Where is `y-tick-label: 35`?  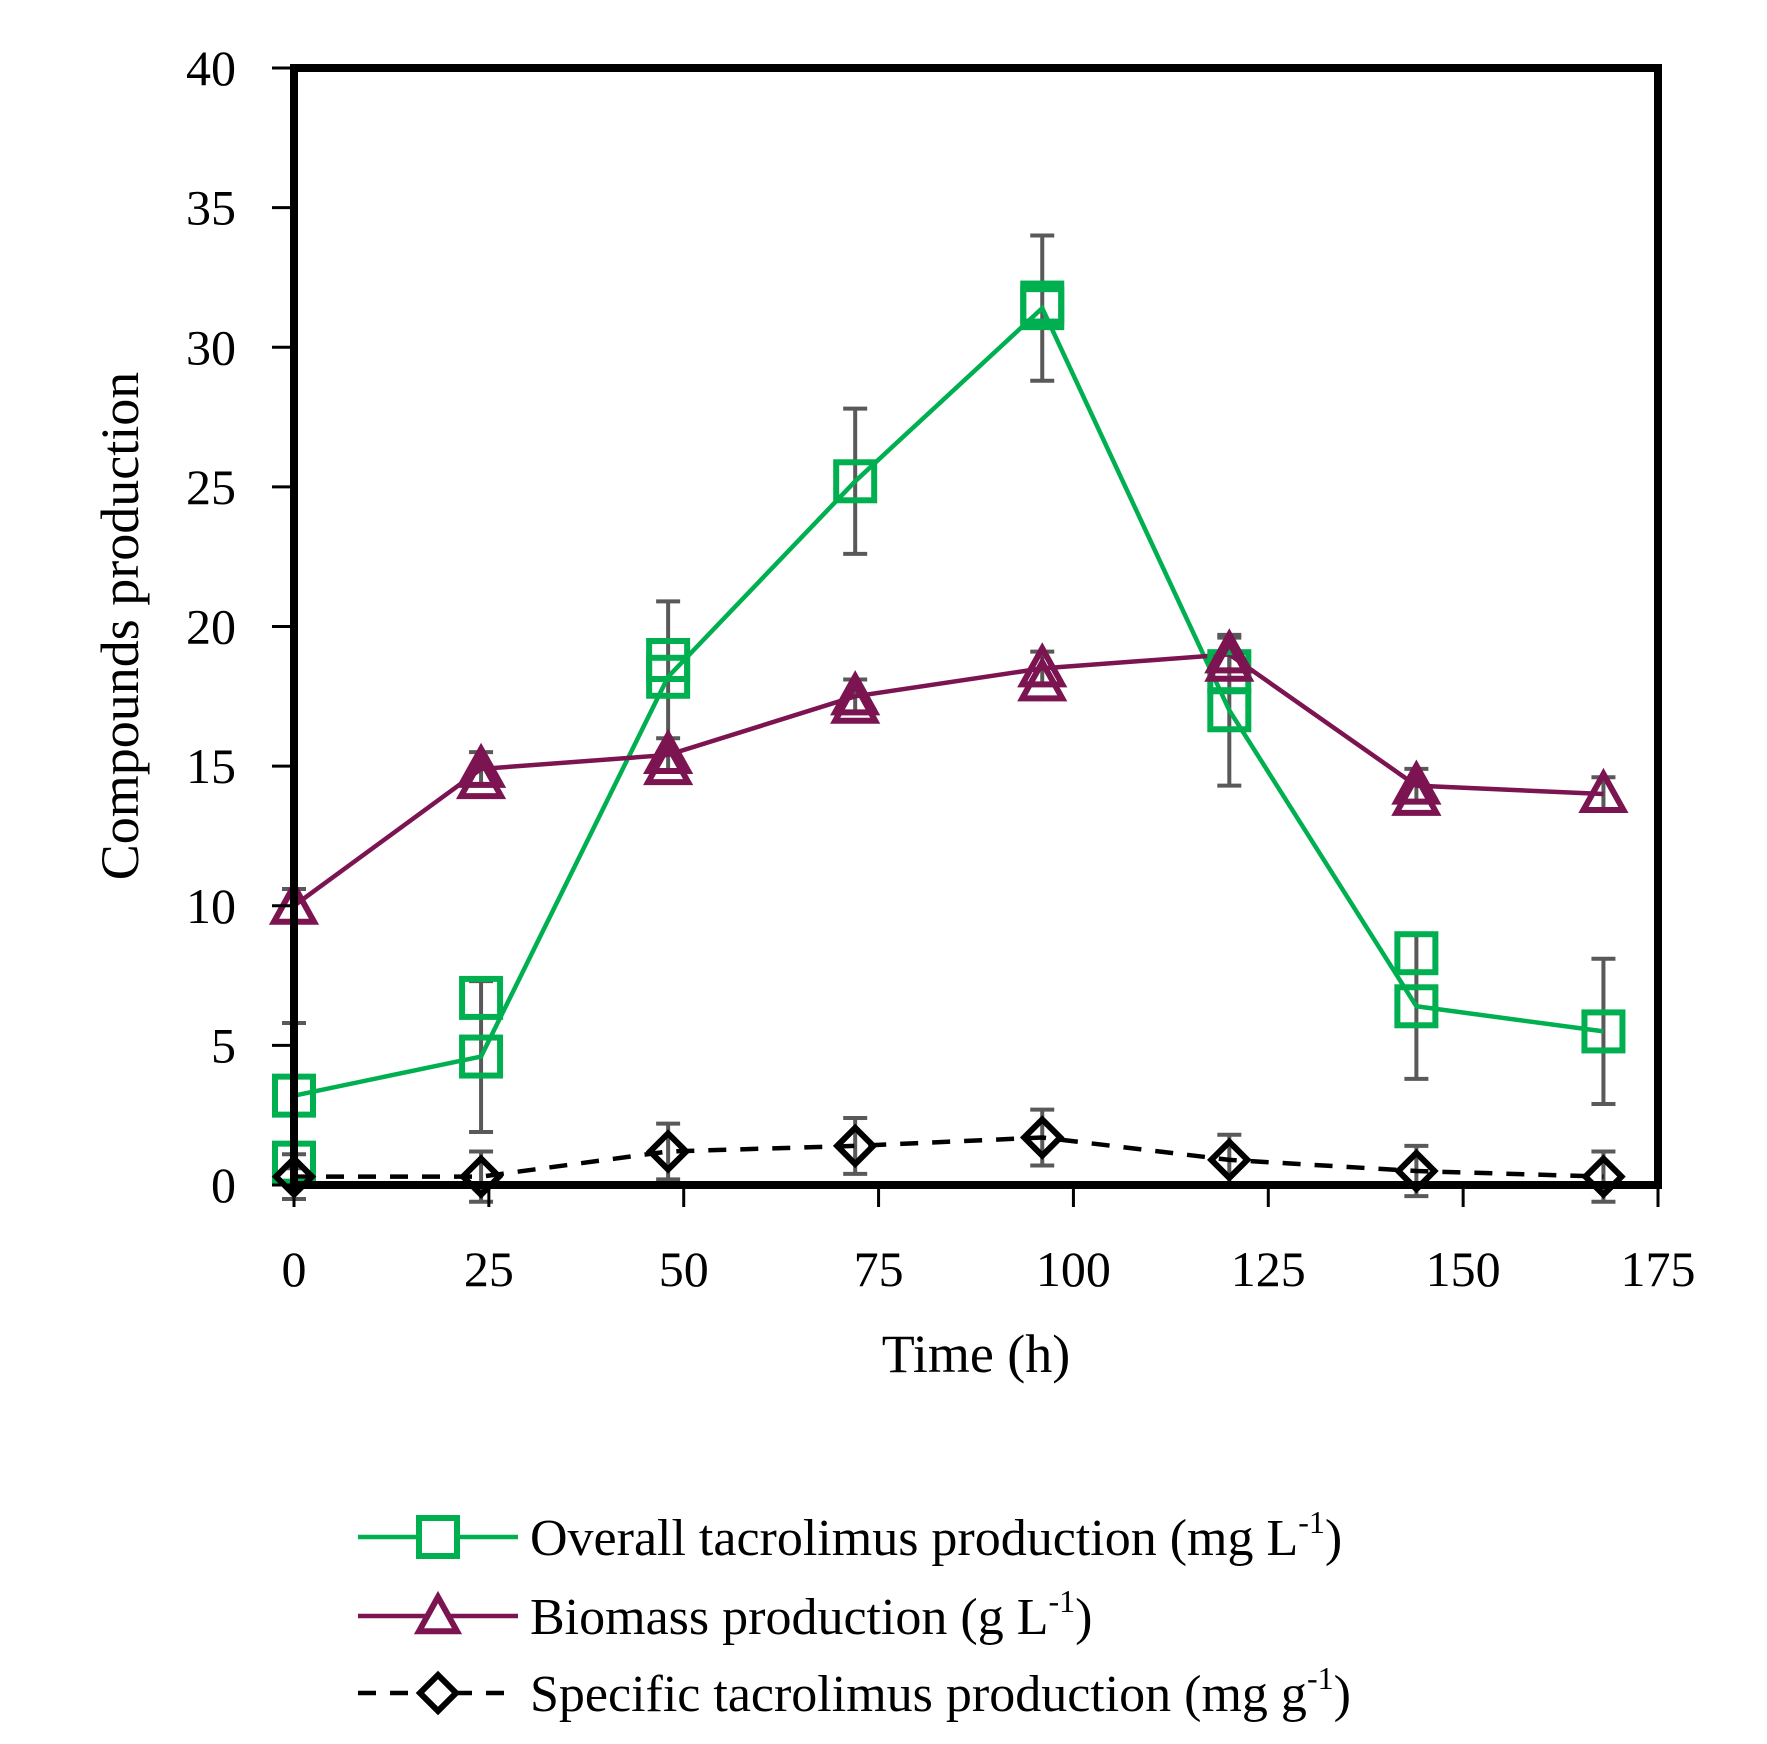
y-tick-label: 35 is located at coordinates (211, 208).